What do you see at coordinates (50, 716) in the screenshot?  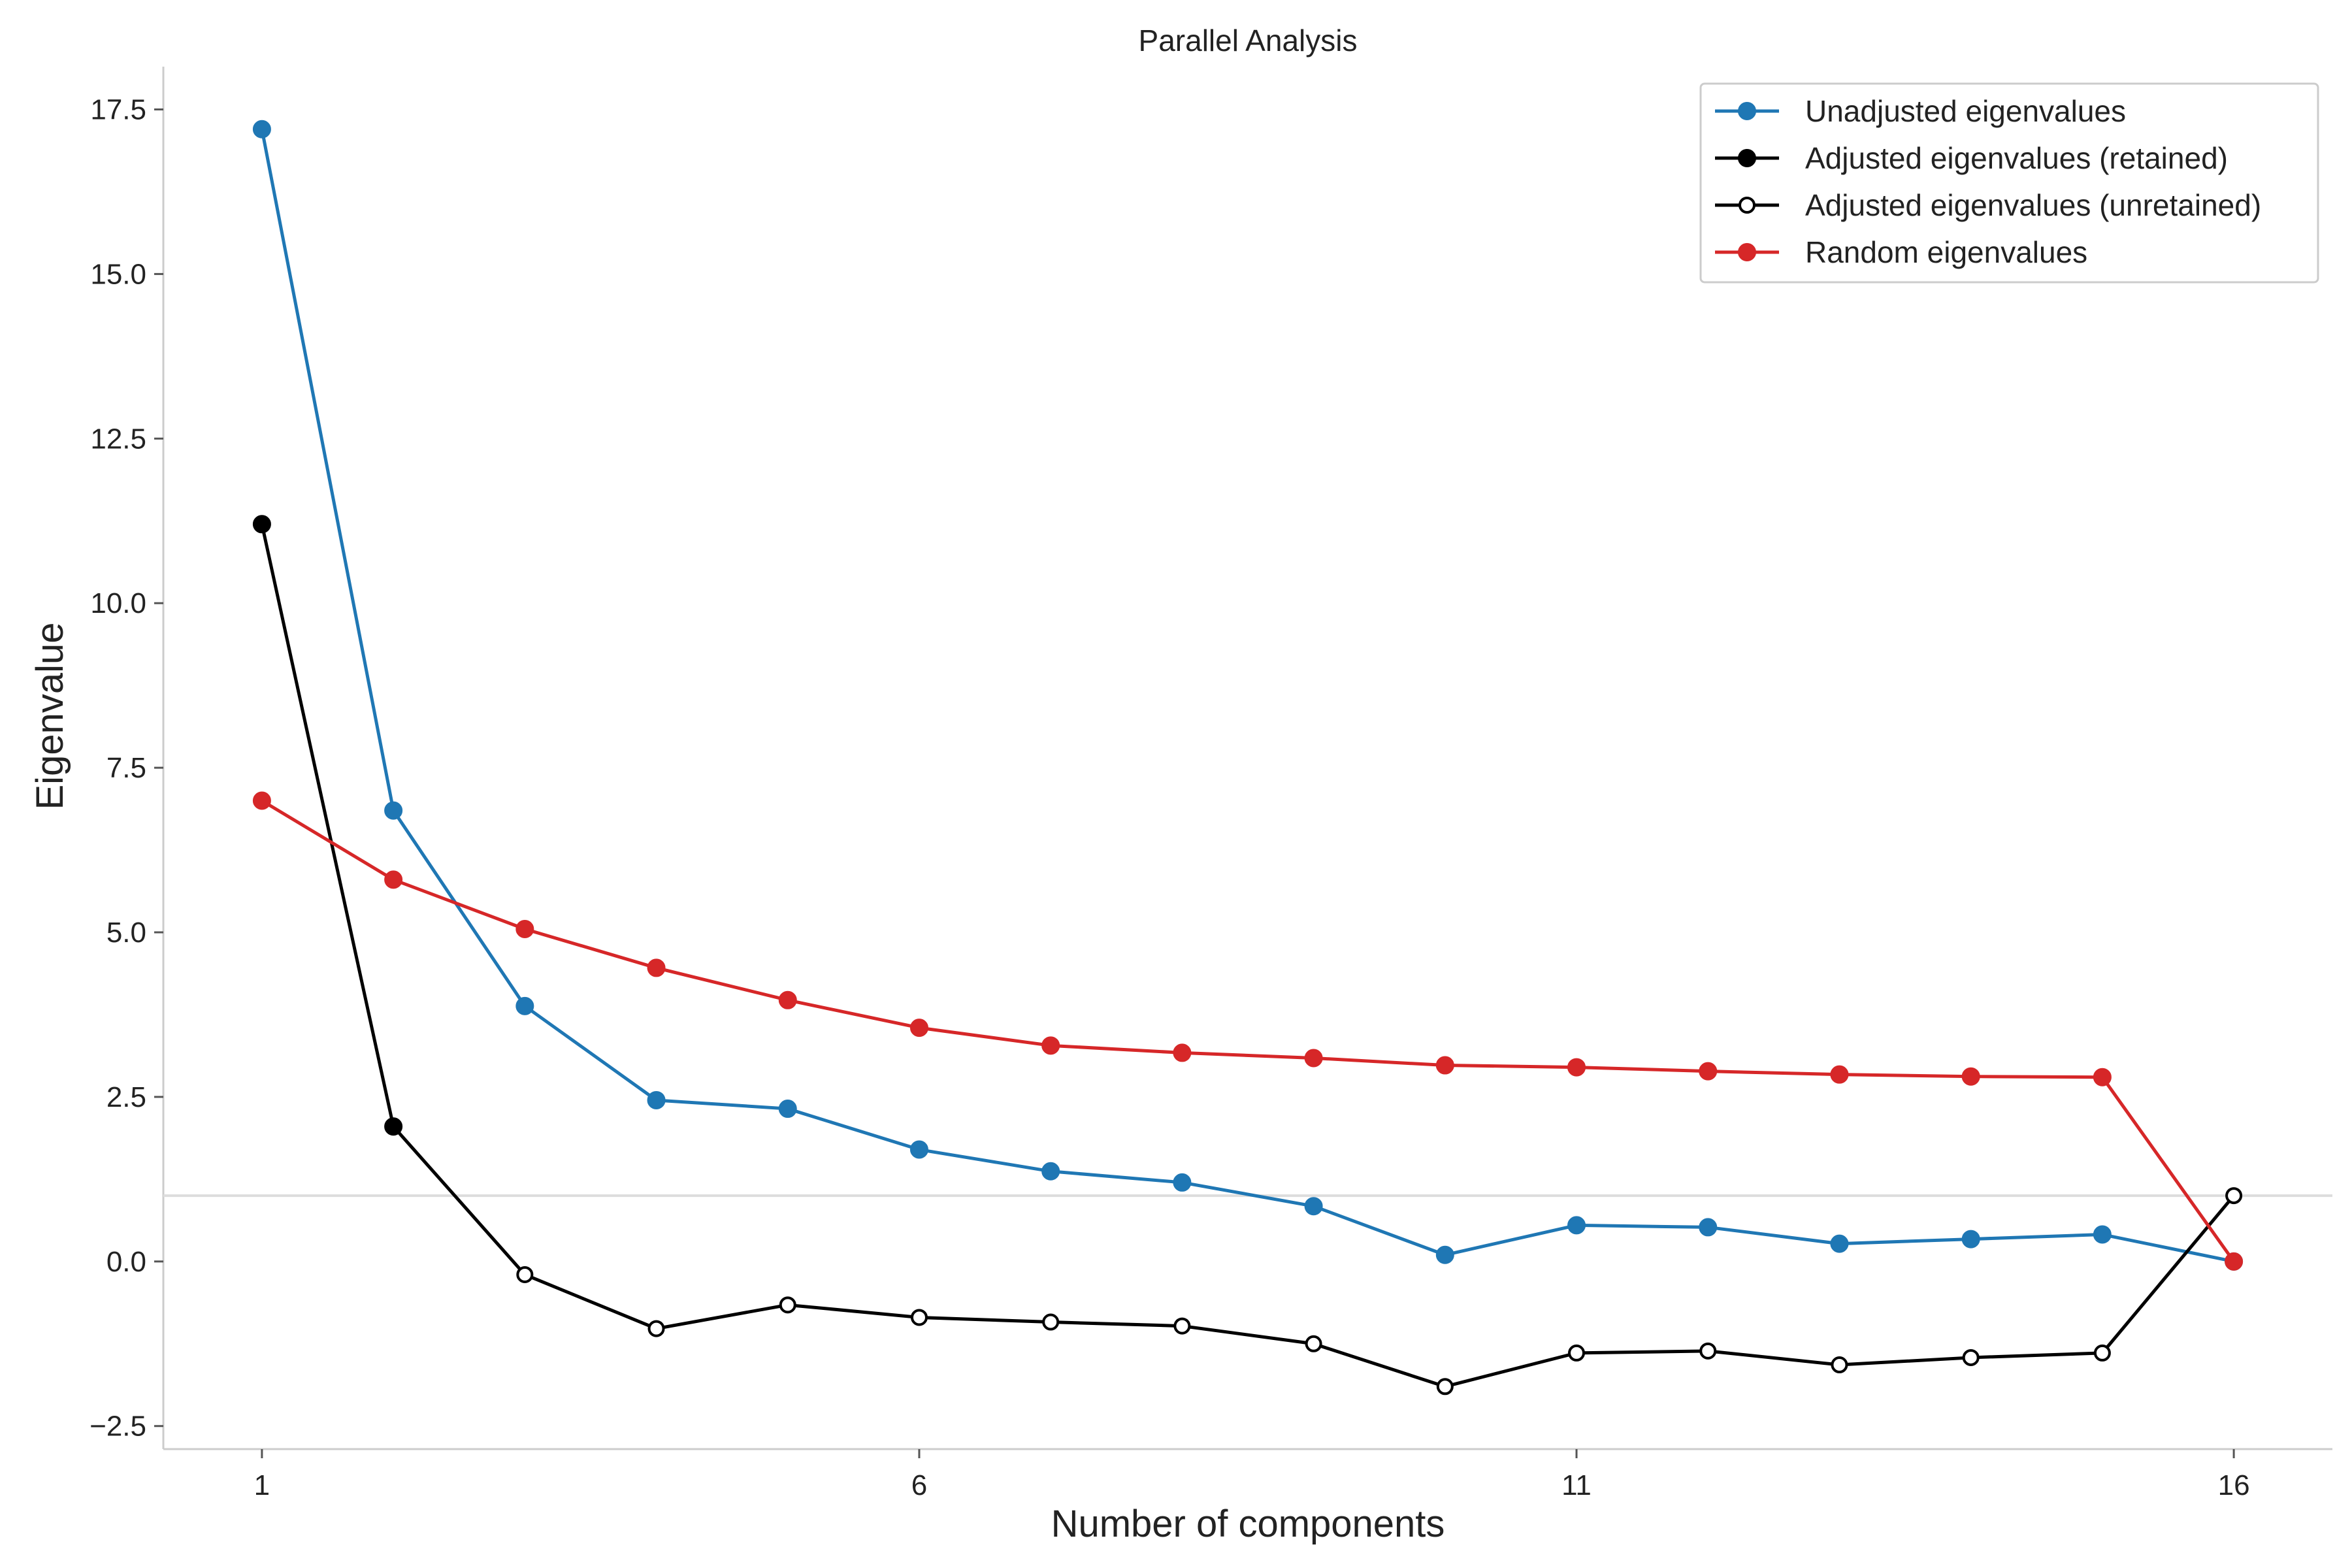 I see `y-axis-label: Eigenvalue` at bounding box center [50, 716].